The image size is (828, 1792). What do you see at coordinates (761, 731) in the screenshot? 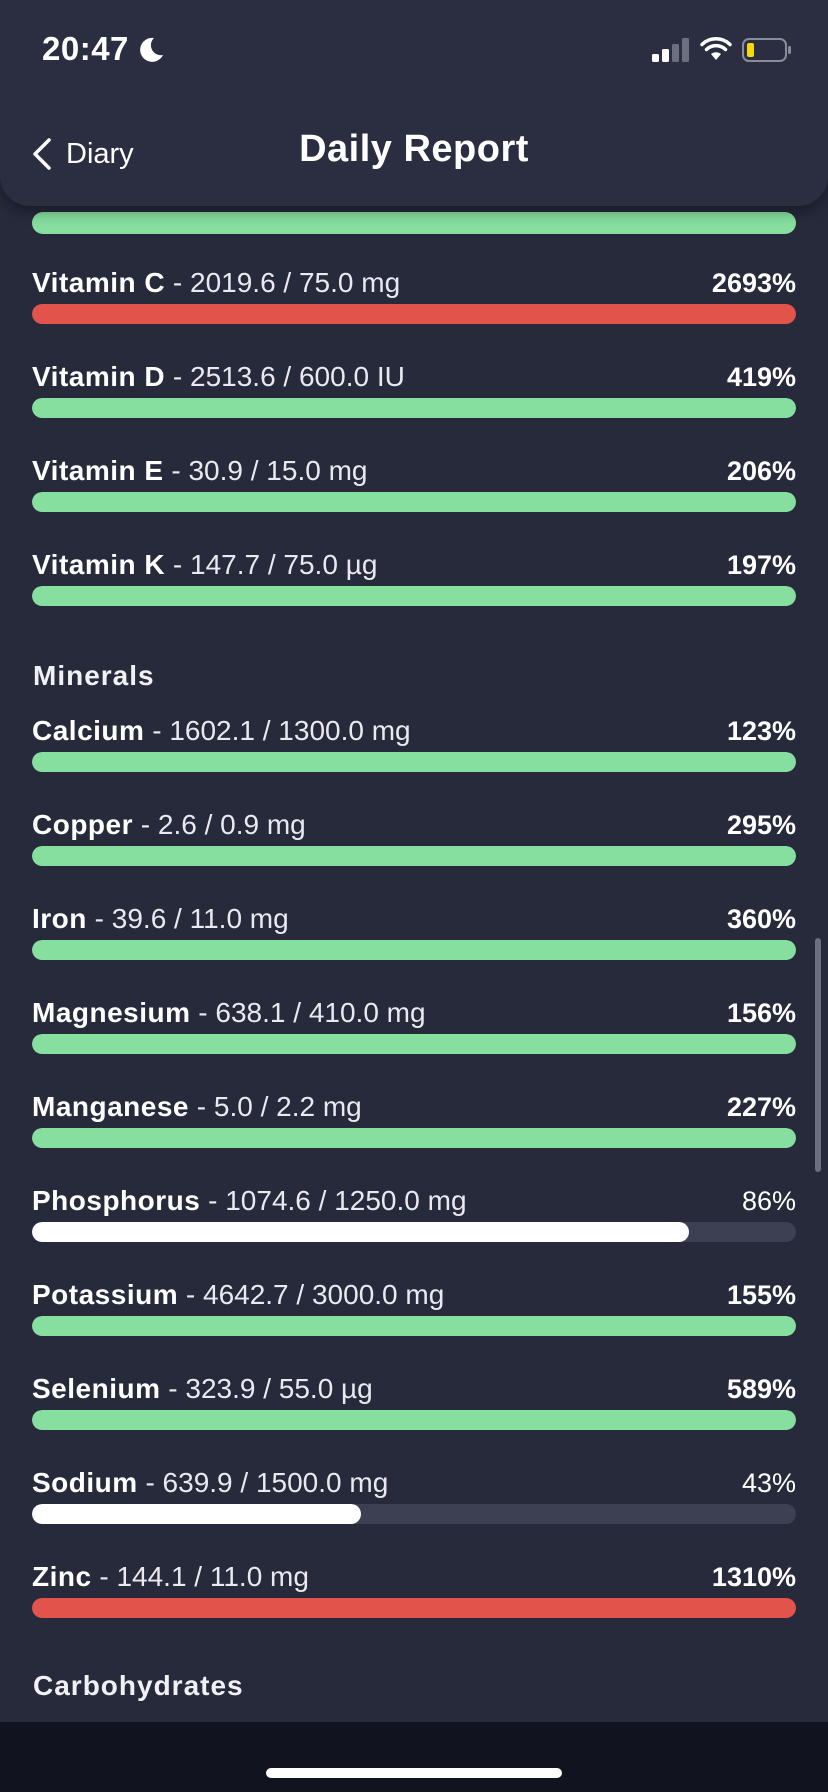
I see `nutrient-percent: 123%` at bounding box center [761, 731].